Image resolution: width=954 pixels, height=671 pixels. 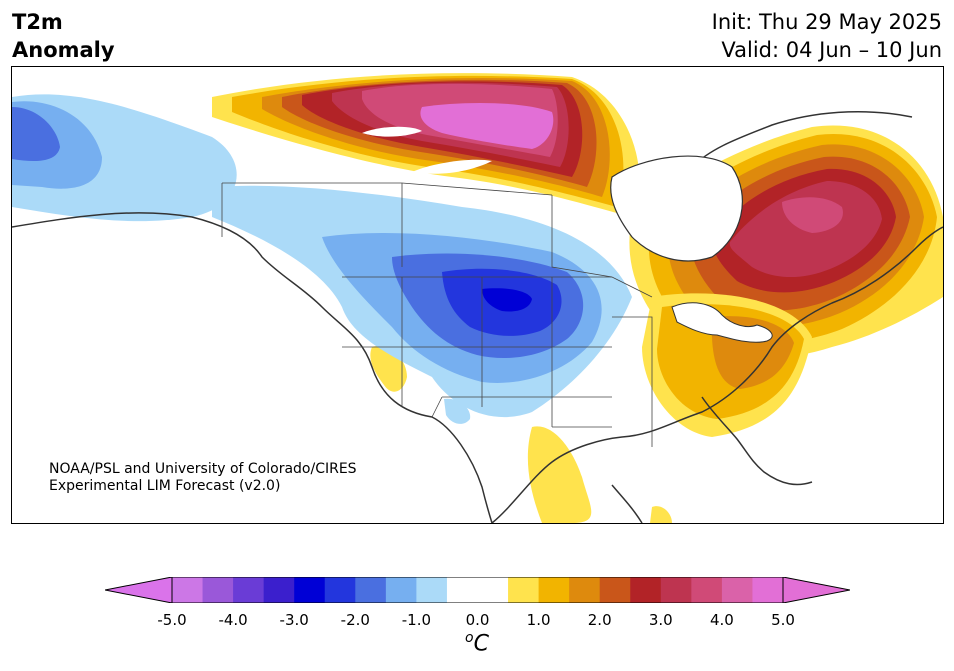 I want to click on colorbar-tick-label: -2.0, so click(x=355, y=620).